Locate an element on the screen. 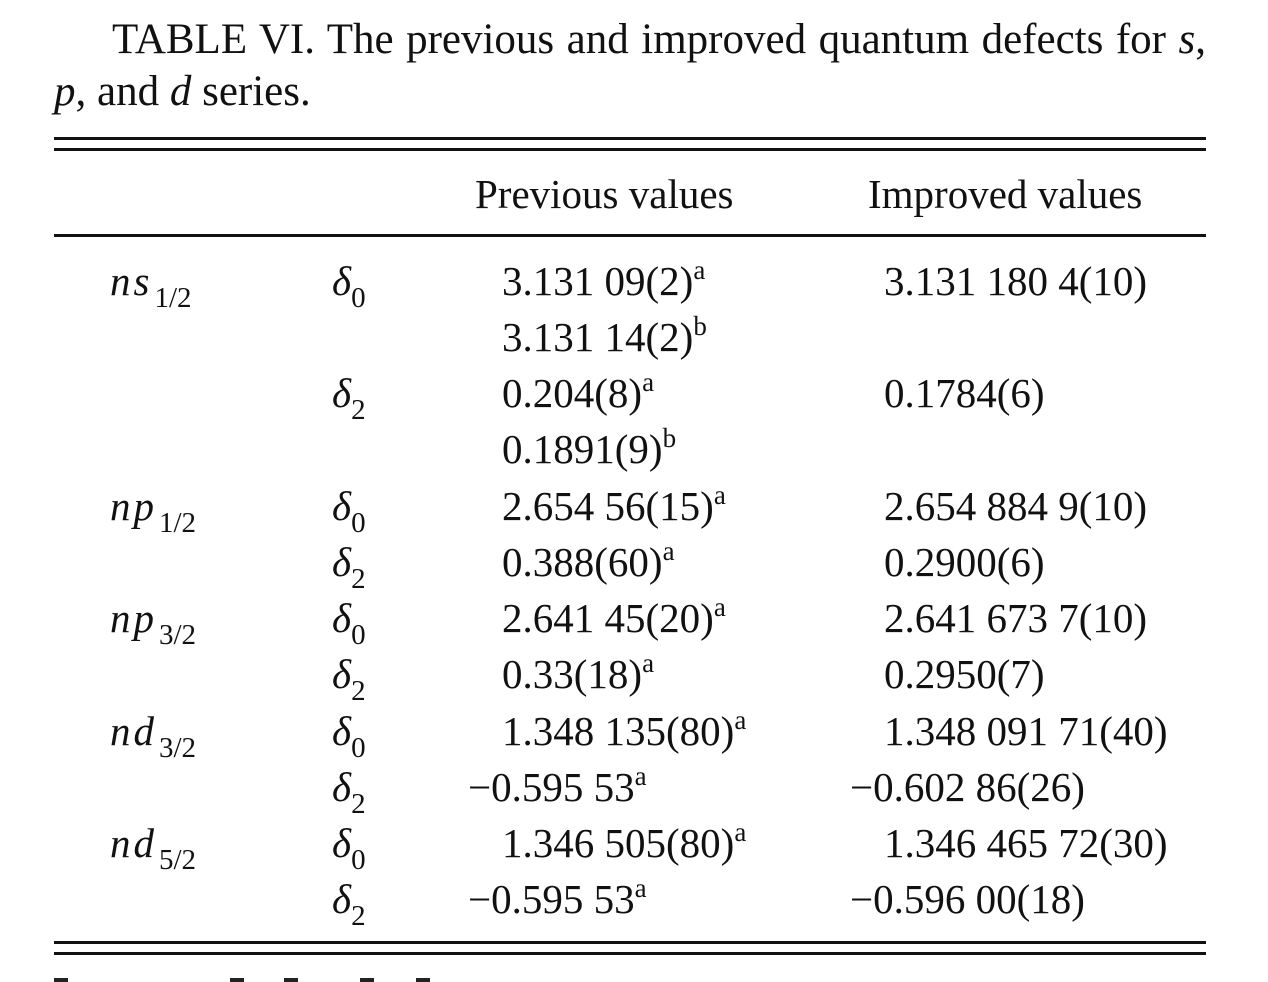 The width and height of the screenshot is (1268, 982). caption-and: , and is located at coordinates (117, 91).